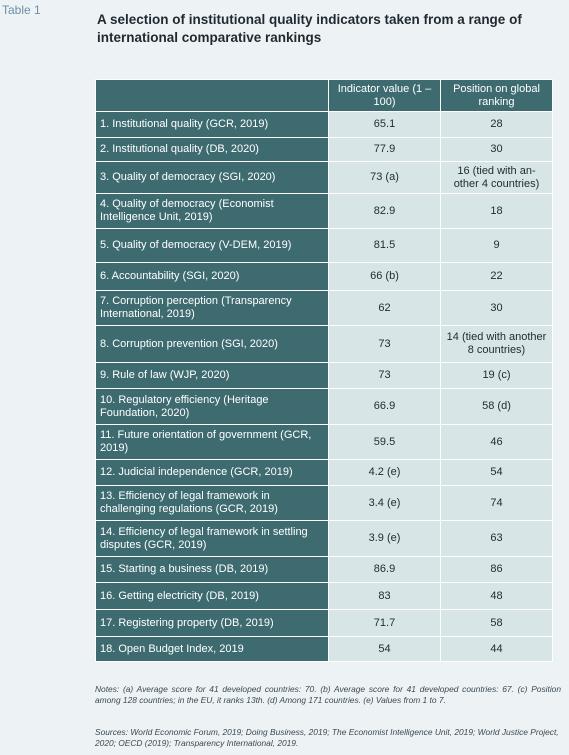  Describe the element at coordinates (212, 623) in the screenshot. I see `indicator-cell: 17. Registering property (DB, 2019)` at that location.